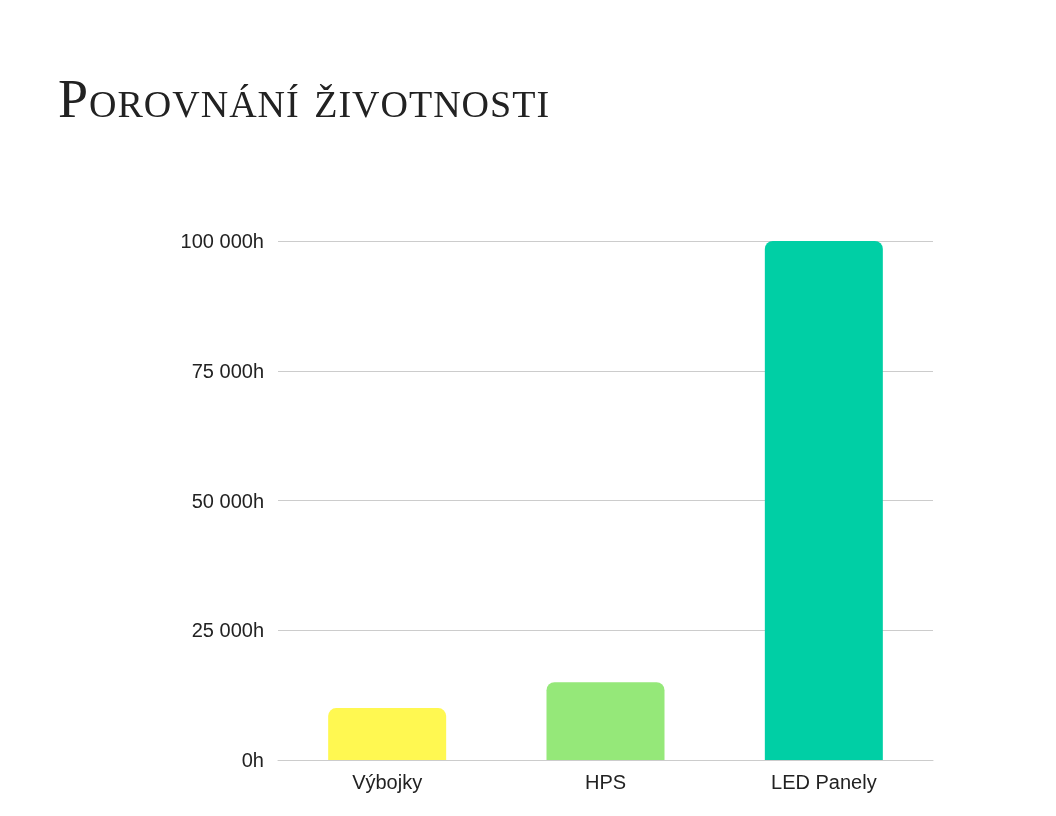  Describe the element at coordinates (227, 370) in the screenshot. I see `y-tick-label: 75 000h` at that location.